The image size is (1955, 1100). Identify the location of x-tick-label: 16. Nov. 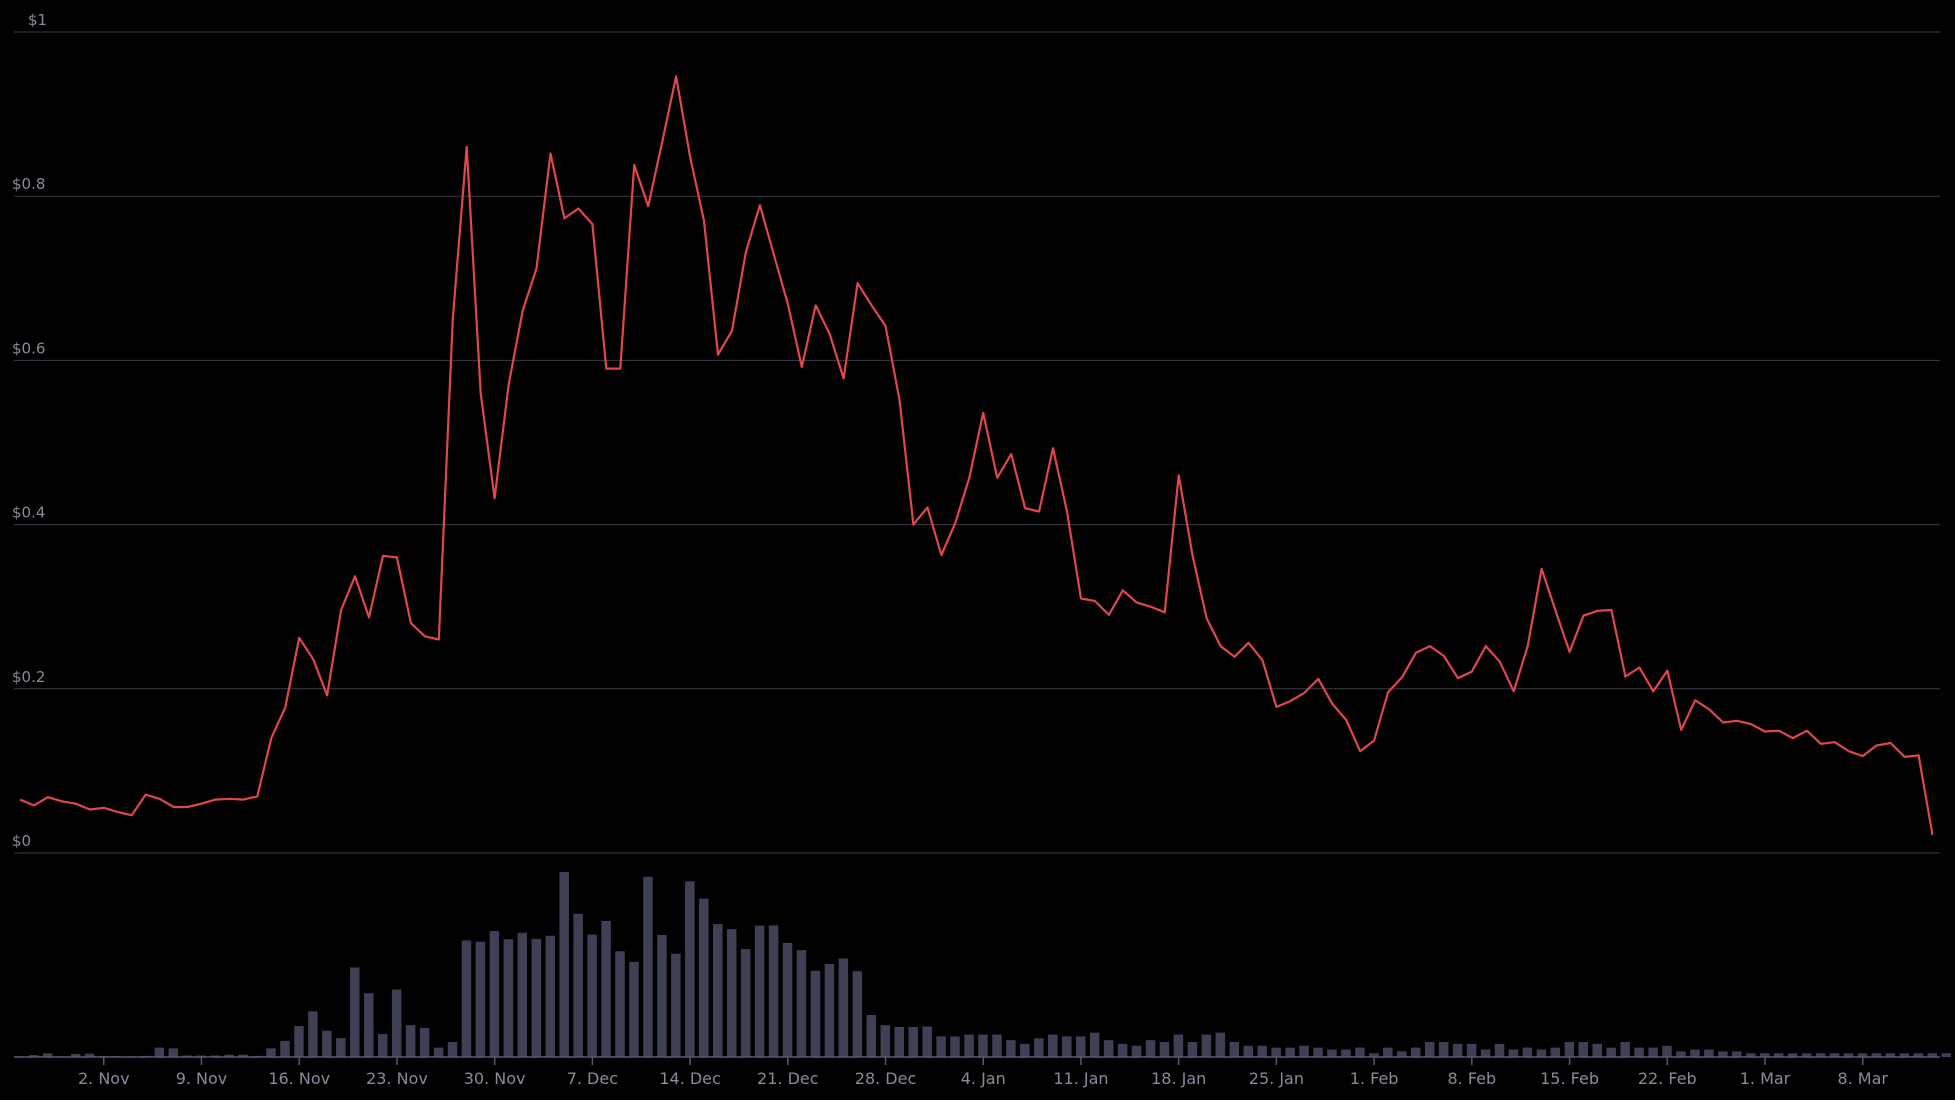
(299, 1078).